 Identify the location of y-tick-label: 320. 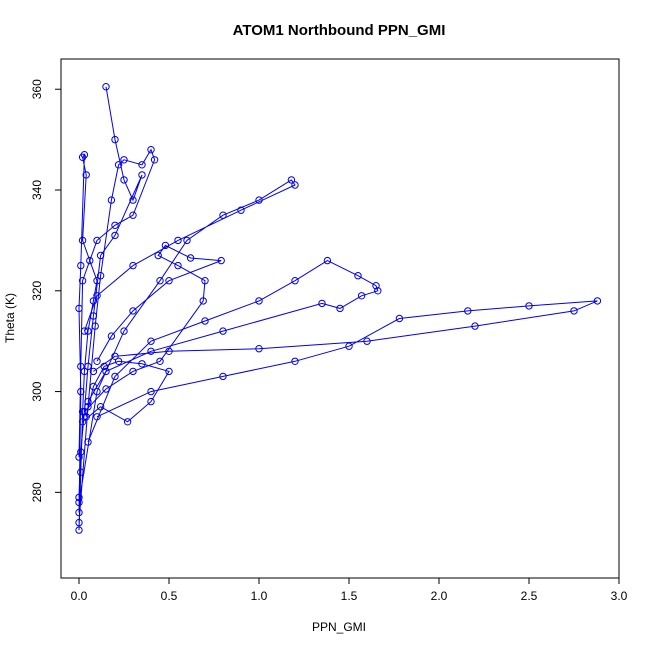
(37, 290).